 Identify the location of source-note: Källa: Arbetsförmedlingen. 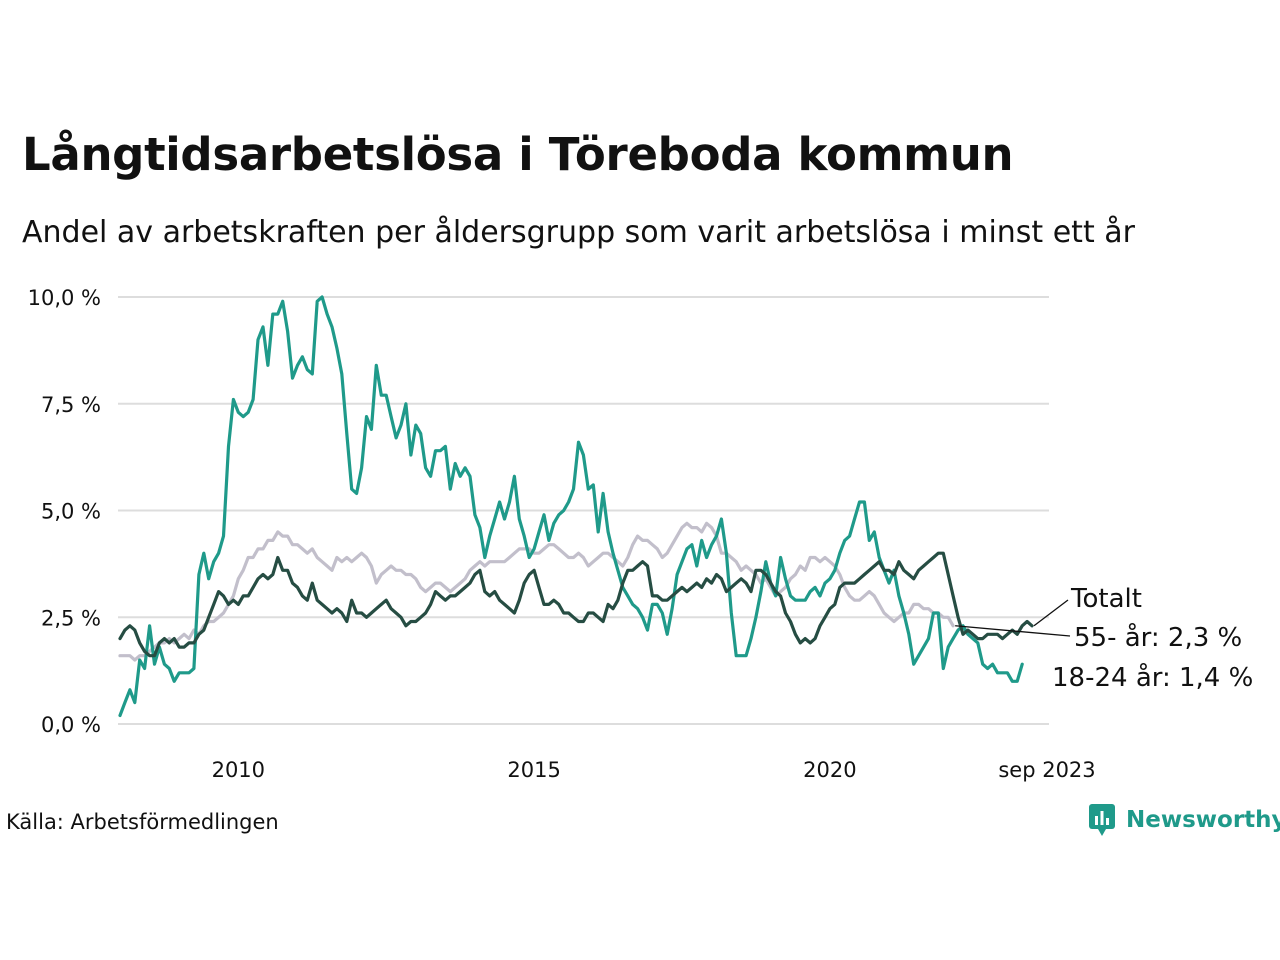
(142, 822).